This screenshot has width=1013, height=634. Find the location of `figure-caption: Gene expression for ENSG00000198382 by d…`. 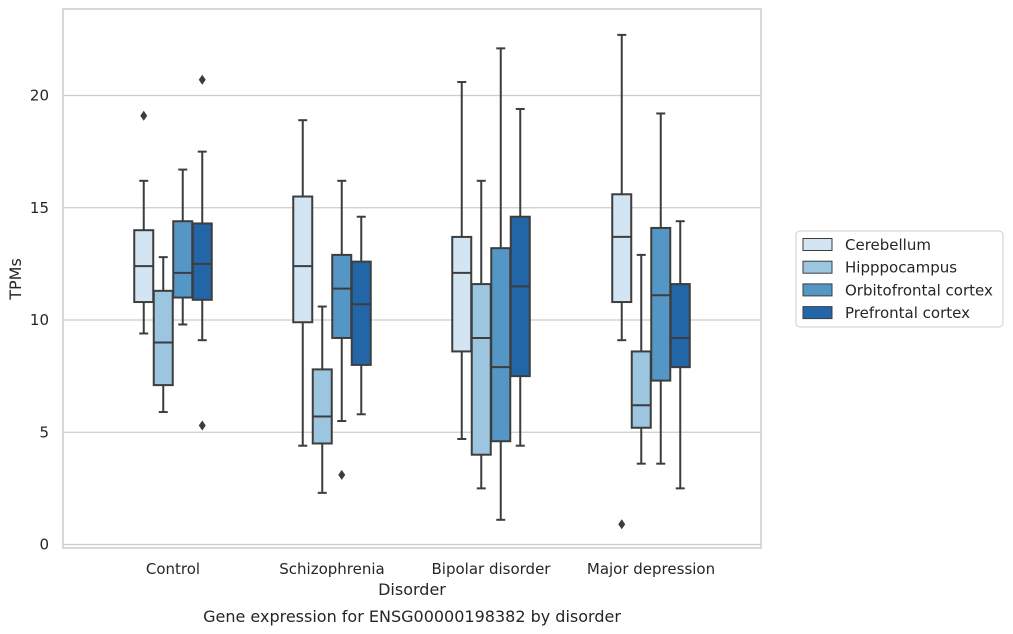

figure-caption: Gene expression for ENSG00000198382 by d… is located at coordinates (412, 616).